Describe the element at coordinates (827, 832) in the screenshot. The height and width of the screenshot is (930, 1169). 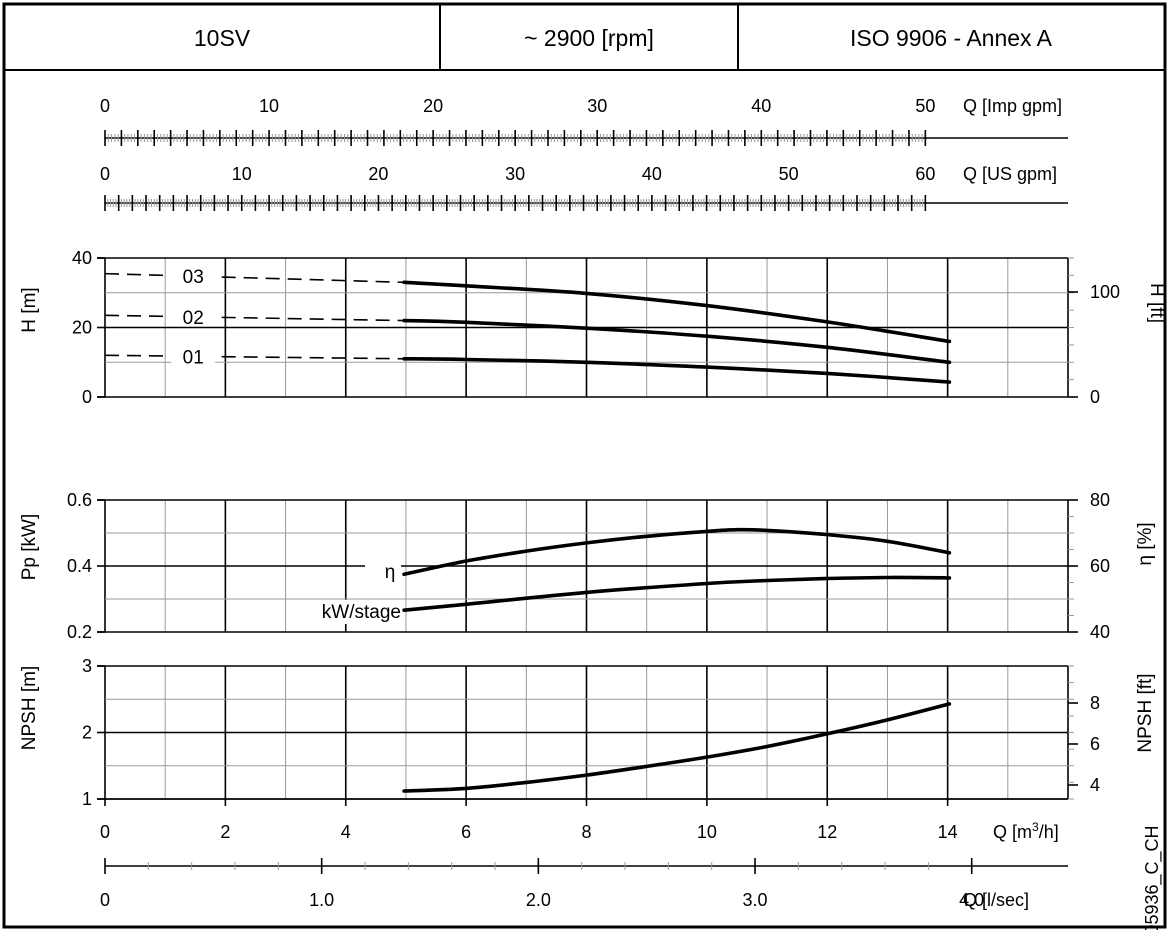
I see `x-tick-label: 12` at that location.